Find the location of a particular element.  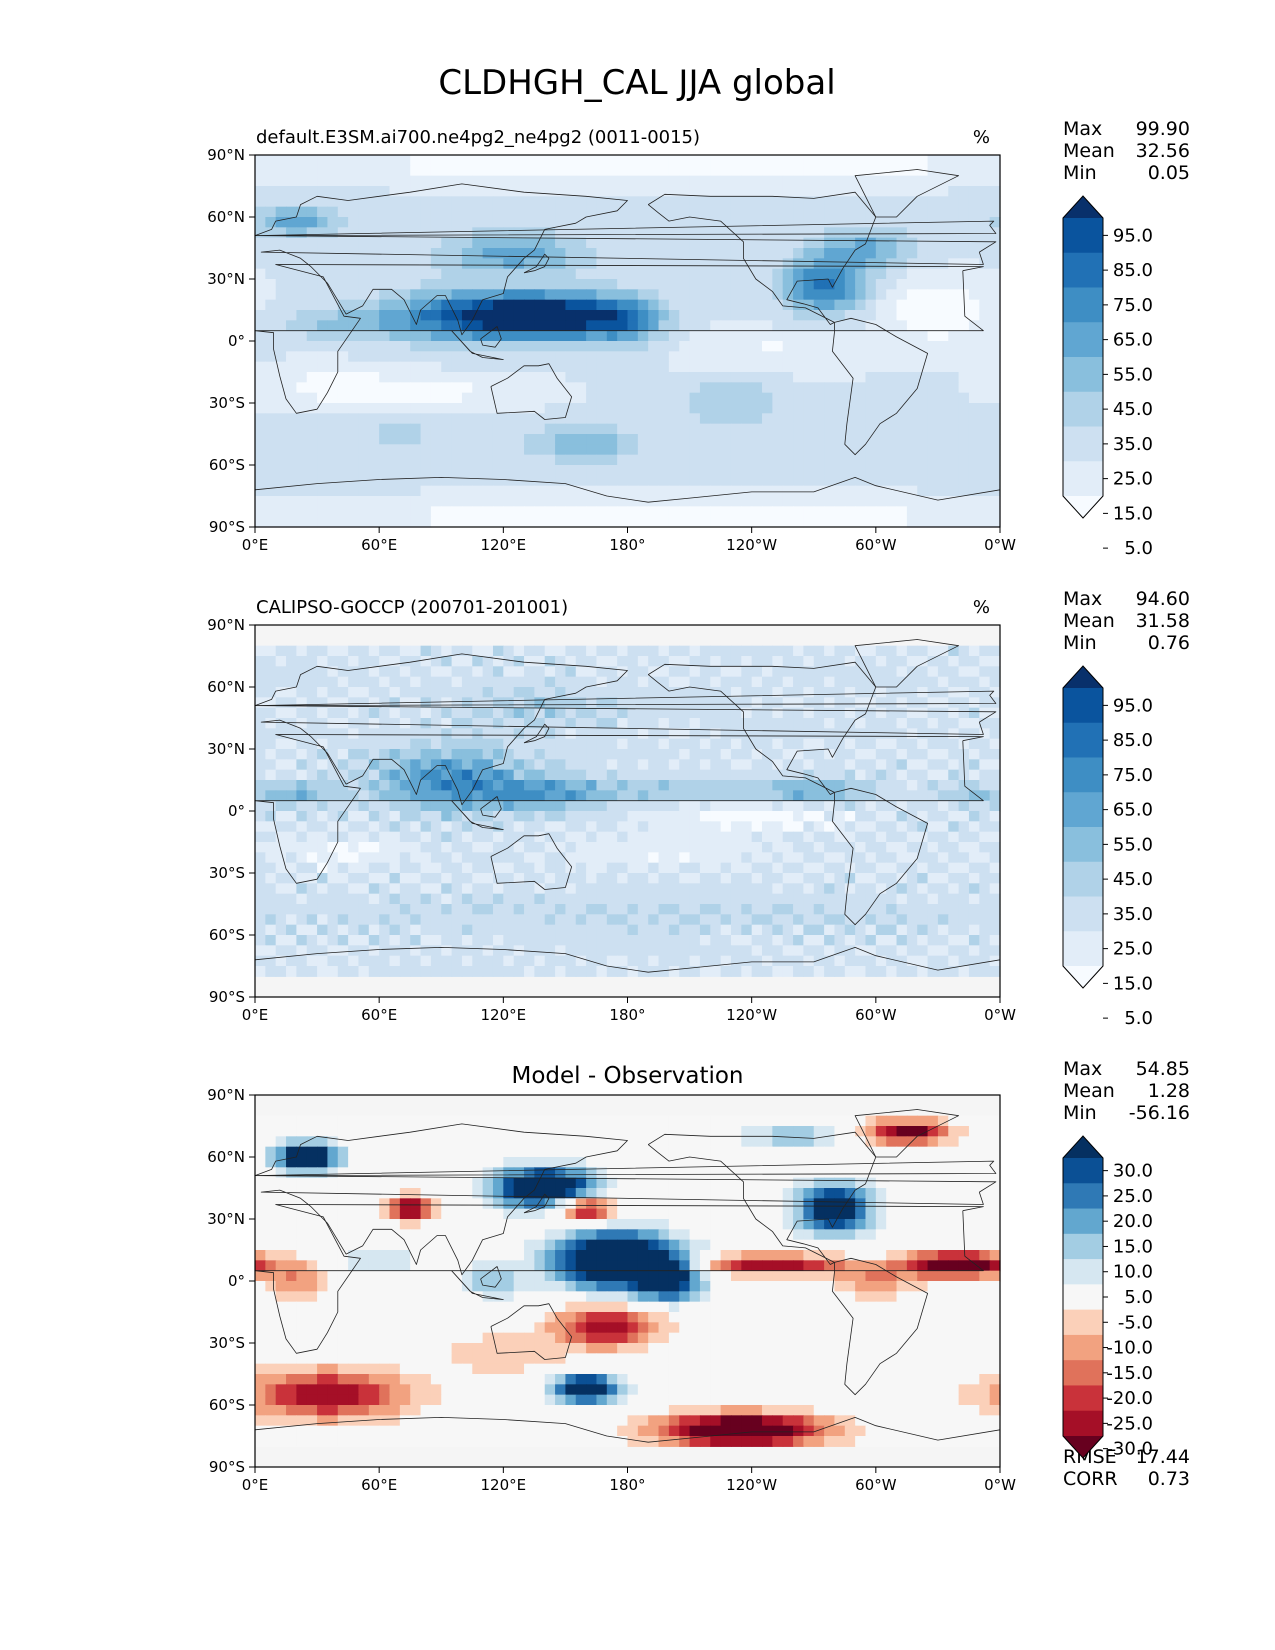

coastline is located at coordinates (536, 263).